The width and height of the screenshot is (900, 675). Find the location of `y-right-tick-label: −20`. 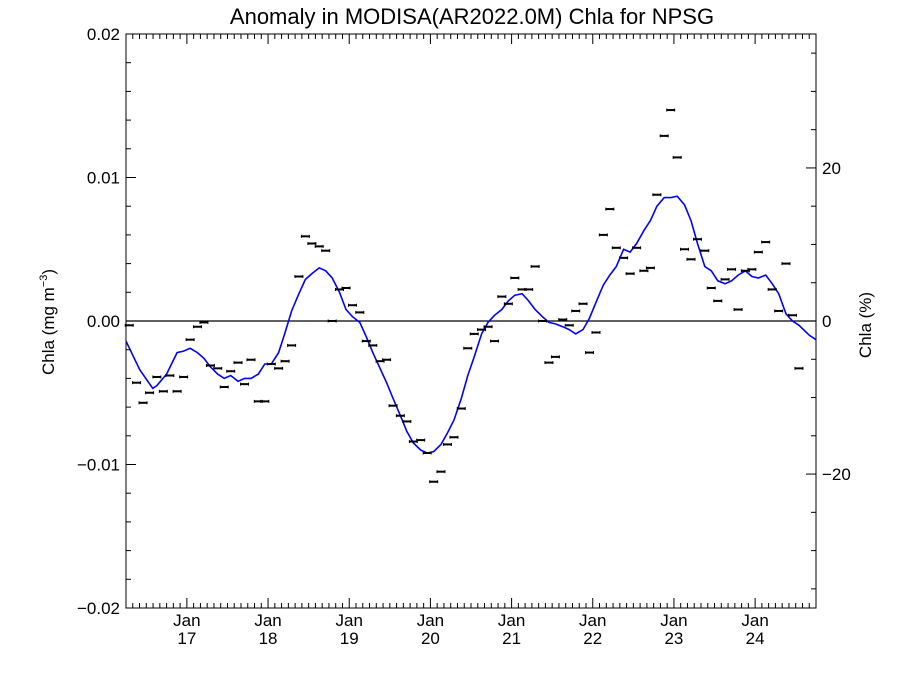

y-right-tick-label: −20 is located at coordinates (836, 474).